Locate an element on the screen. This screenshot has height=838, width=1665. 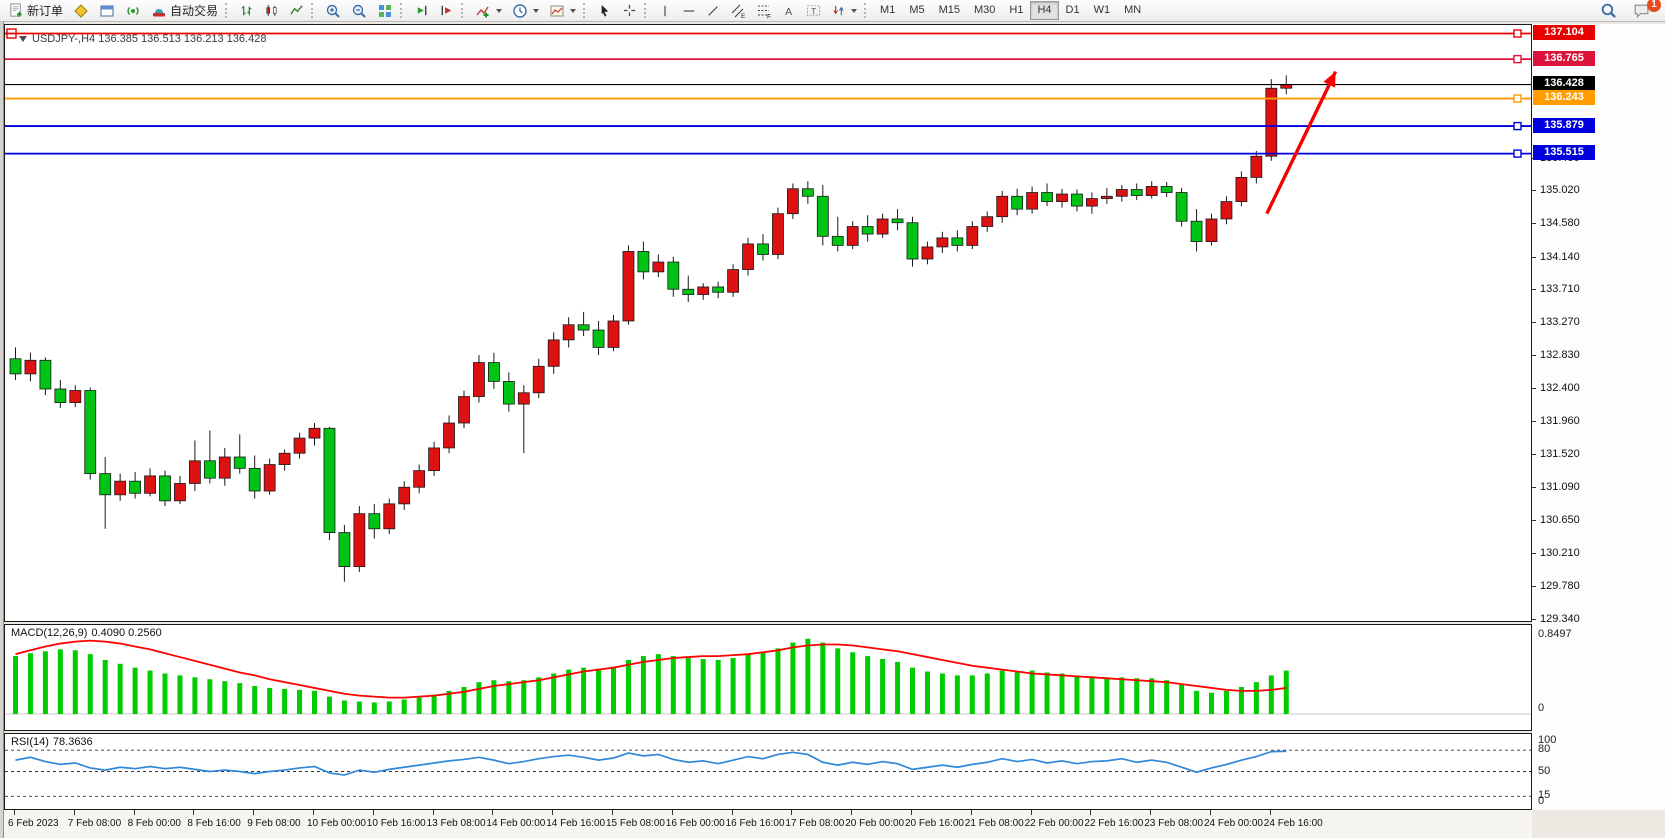
cursor-button is located at coordinates (604, 11).